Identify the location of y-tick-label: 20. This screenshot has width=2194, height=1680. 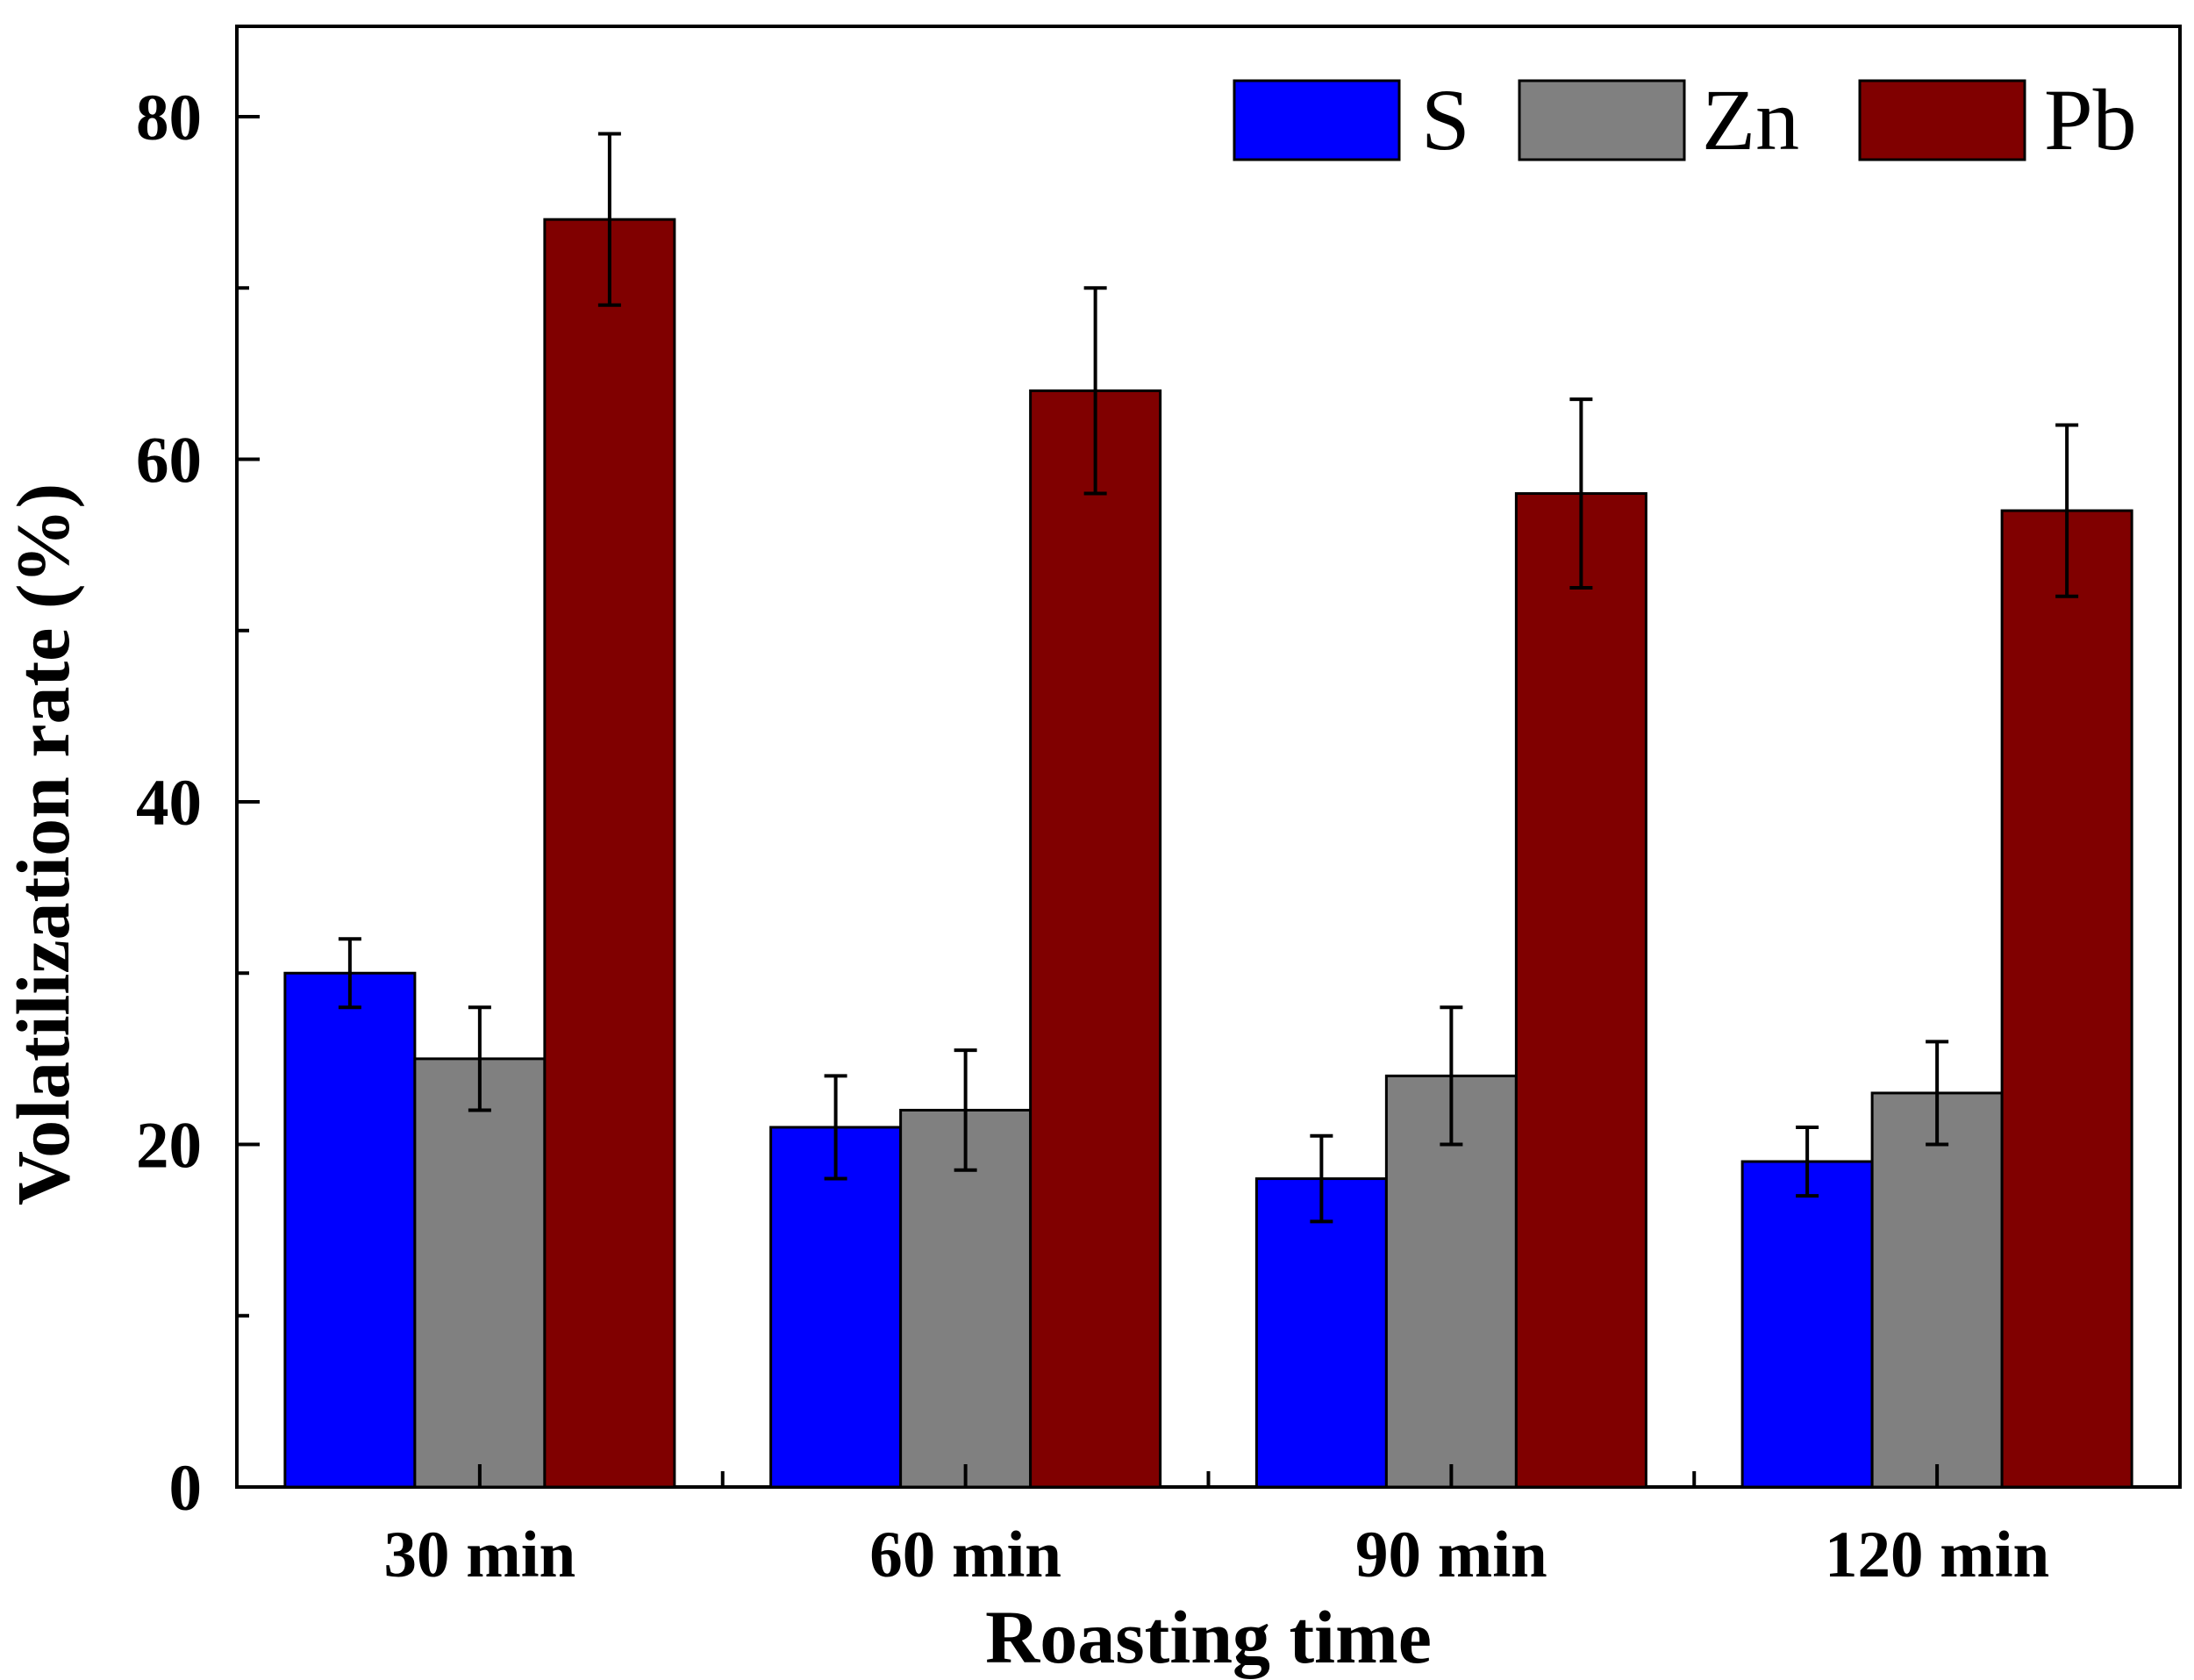
(169, 1146).